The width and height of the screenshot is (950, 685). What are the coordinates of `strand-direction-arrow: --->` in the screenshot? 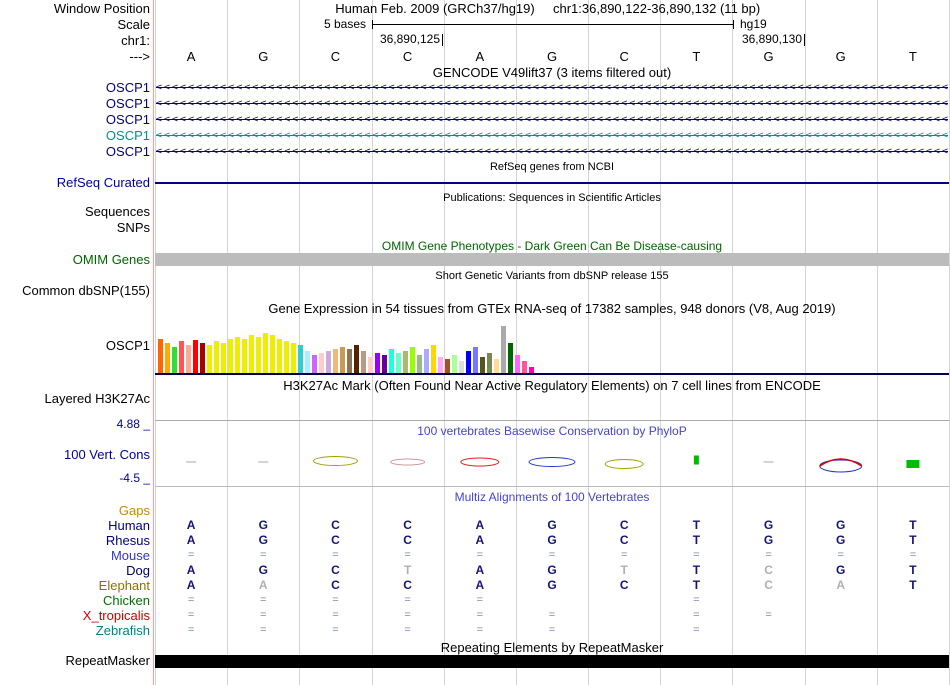 It's located at (139, 56).